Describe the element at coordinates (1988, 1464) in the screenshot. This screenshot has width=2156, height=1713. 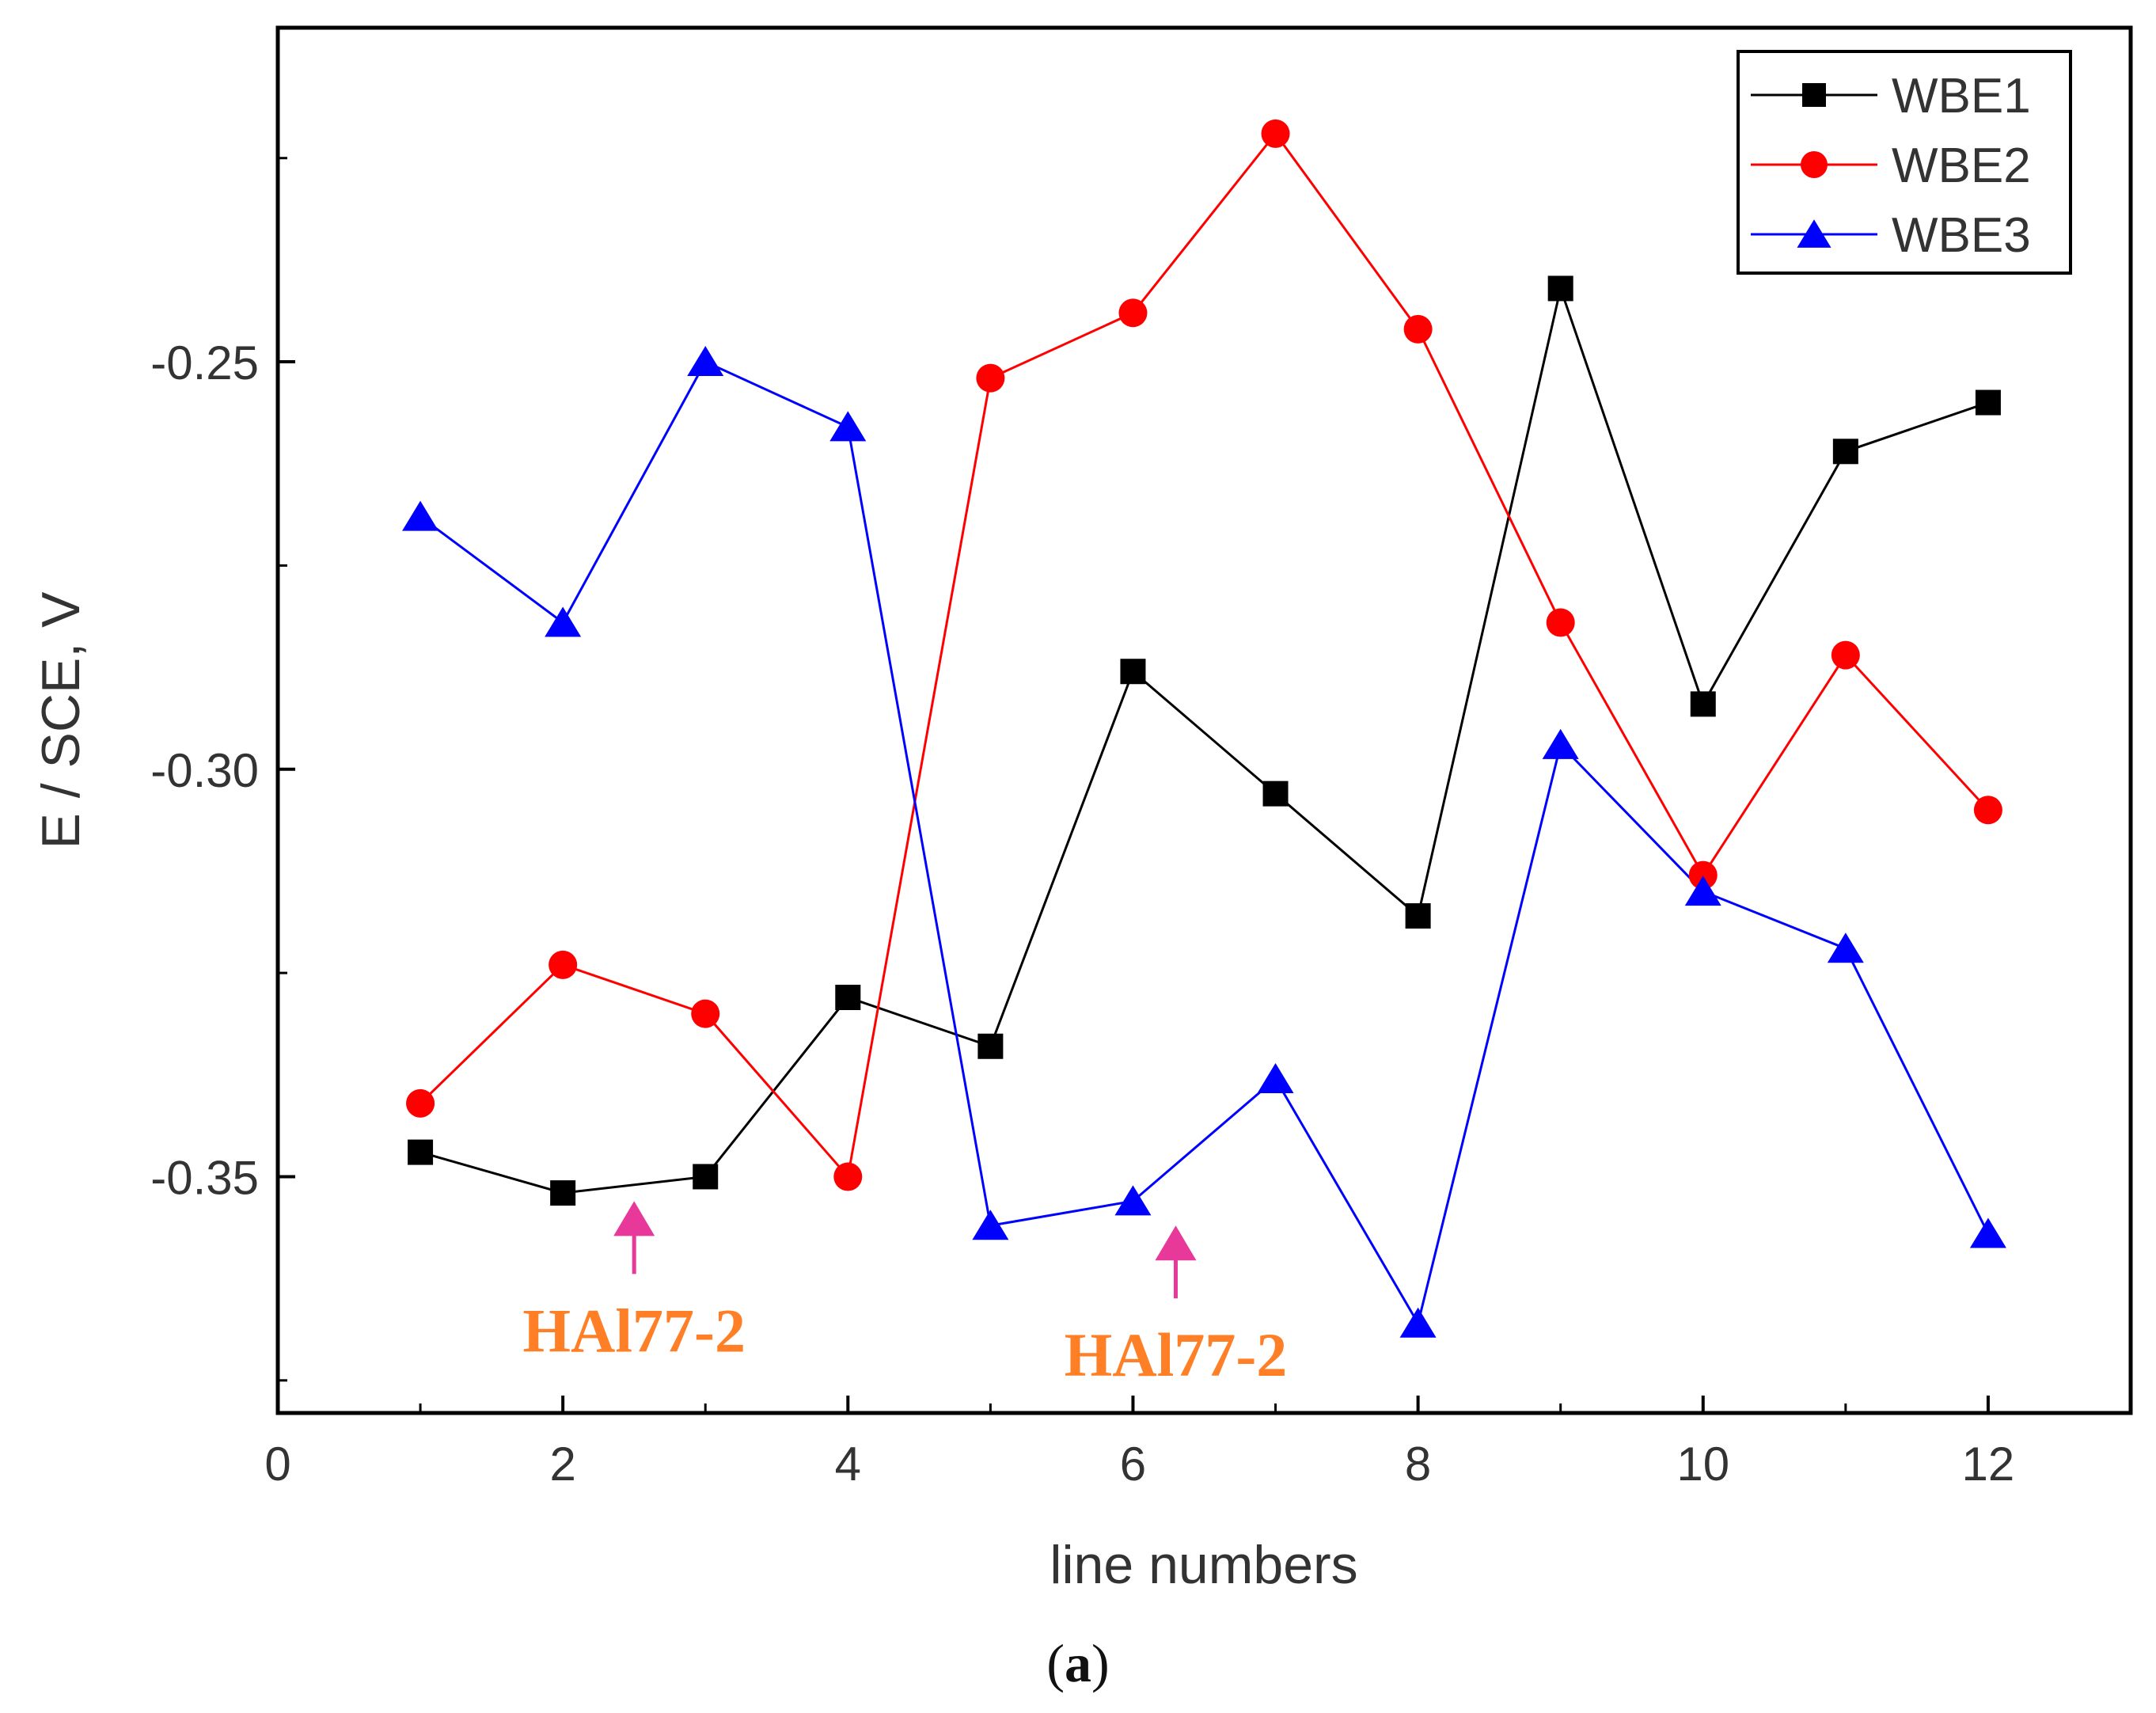
I see `x-tick-label: 12` at that location.